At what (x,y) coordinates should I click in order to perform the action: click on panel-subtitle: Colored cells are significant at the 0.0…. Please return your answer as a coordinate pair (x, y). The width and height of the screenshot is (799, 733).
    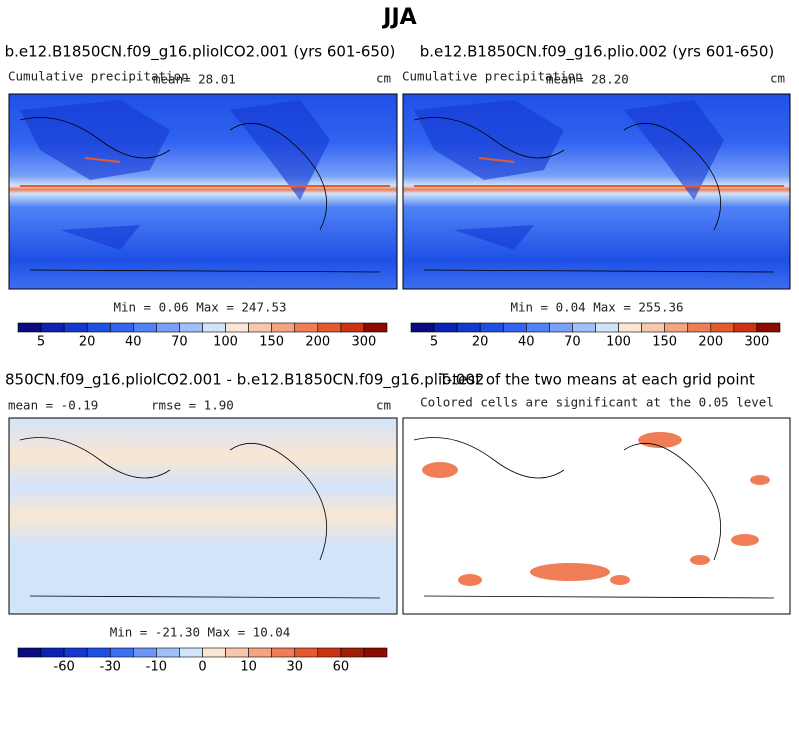
    Looking at the image, I should click on (597, 402).